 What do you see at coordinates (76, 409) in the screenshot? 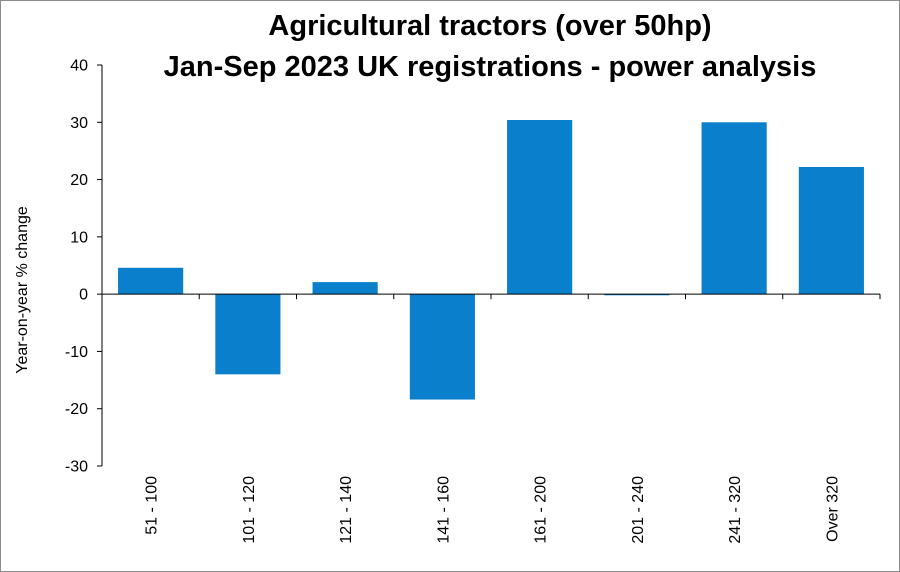
I see `y-tick-label: -20` at bounding box center [76, 409].